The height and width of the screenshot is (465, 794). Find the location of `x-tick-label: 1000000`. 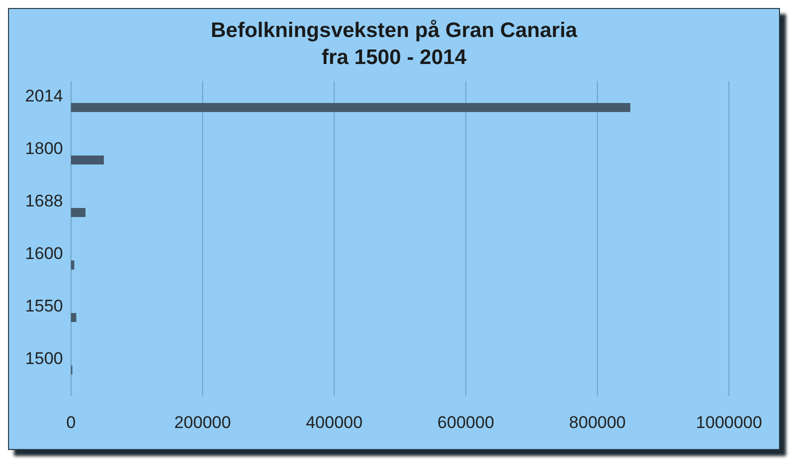

x-tick-label: 1000000 is located at coordinates (729, 422).